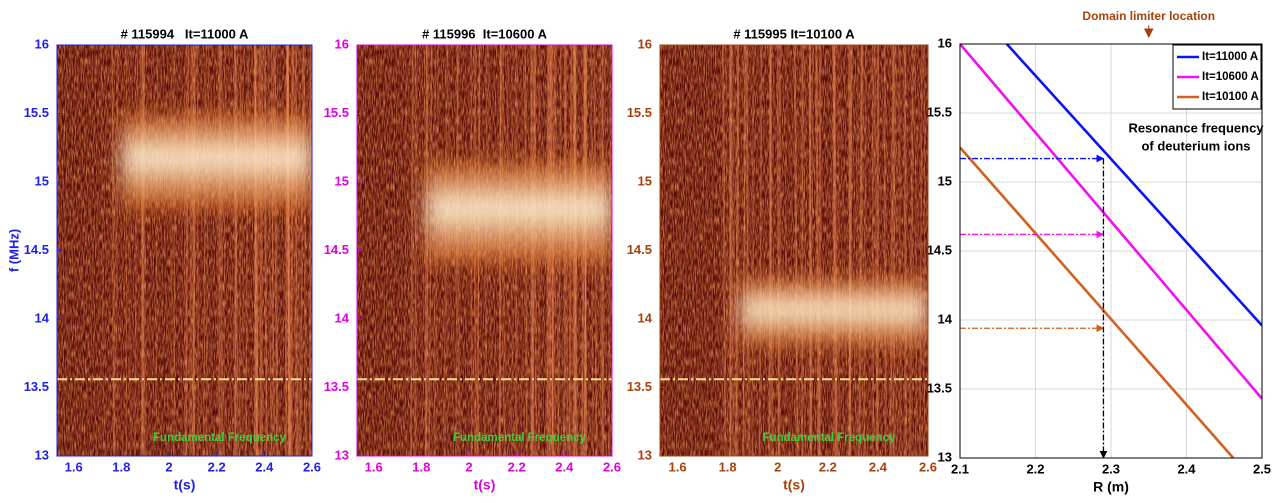  Describe the element at coordinates (1196, 127) in the screenshot. I see `annotation: Resonance frequency` at that location.